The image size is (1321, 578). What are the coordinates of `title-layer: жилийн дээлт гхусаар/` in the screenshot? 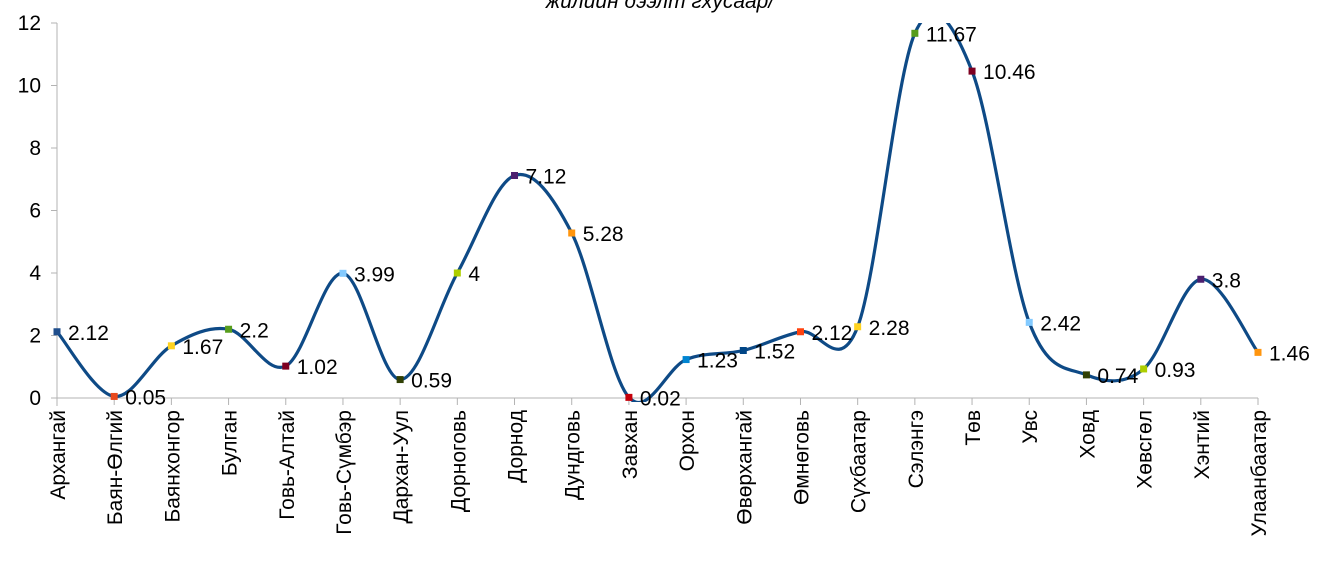 It's located at (661, 6).